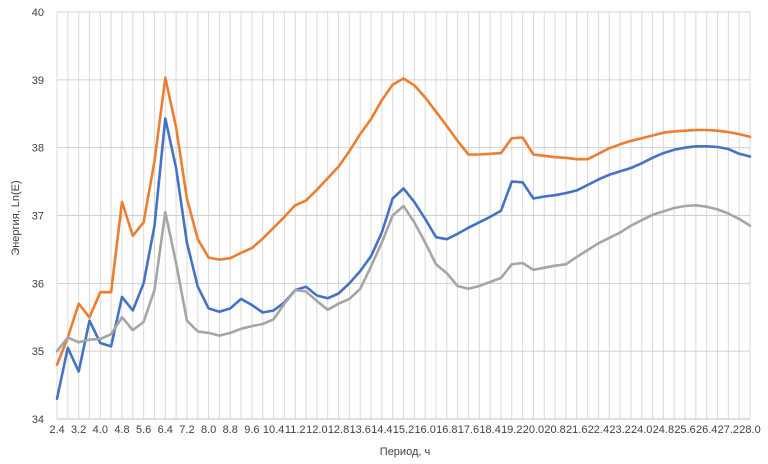 The image size is (768, 464). Describe the element at coordinates (468, 430) in the screenshot. I see `x-tick-label: 17.6` at that location.